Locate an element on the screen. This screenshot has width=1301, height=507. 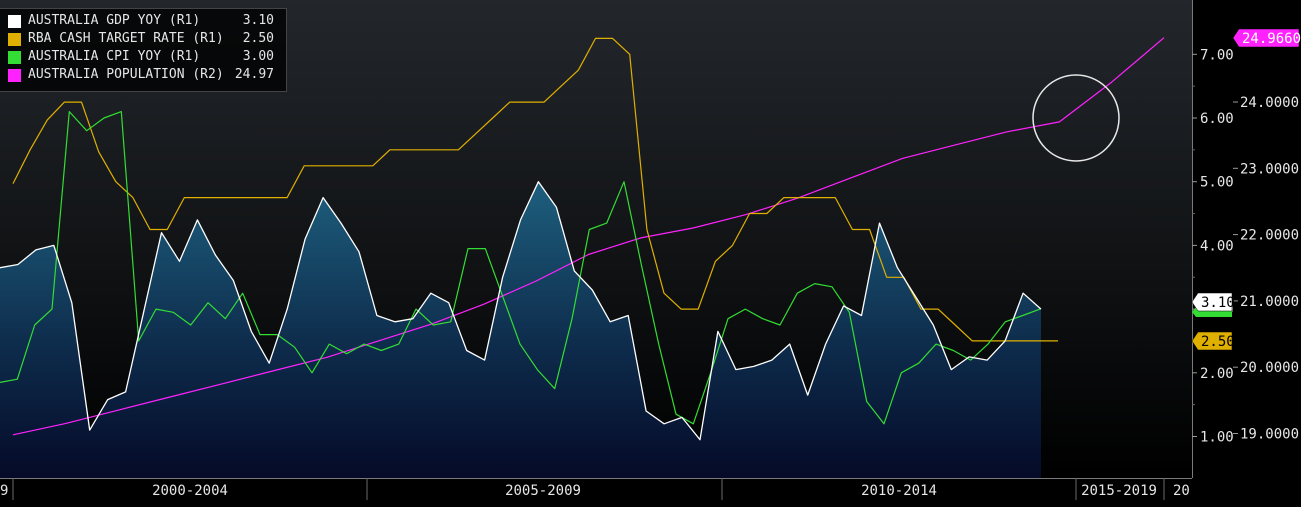
rba-swatch is located at coordinates (14, 39).